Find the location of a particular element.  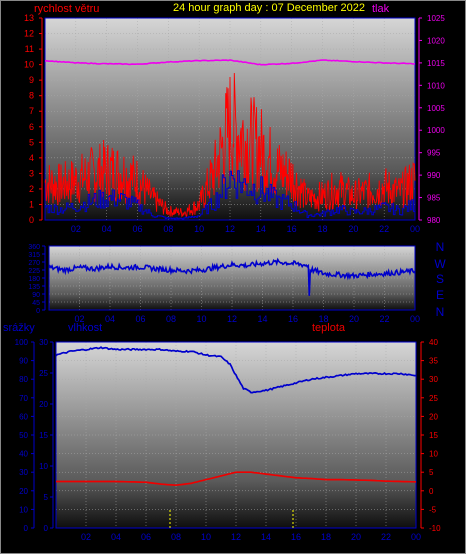

humidity-panel-x-tick-label: 02 is located at coordinates (86, 537).